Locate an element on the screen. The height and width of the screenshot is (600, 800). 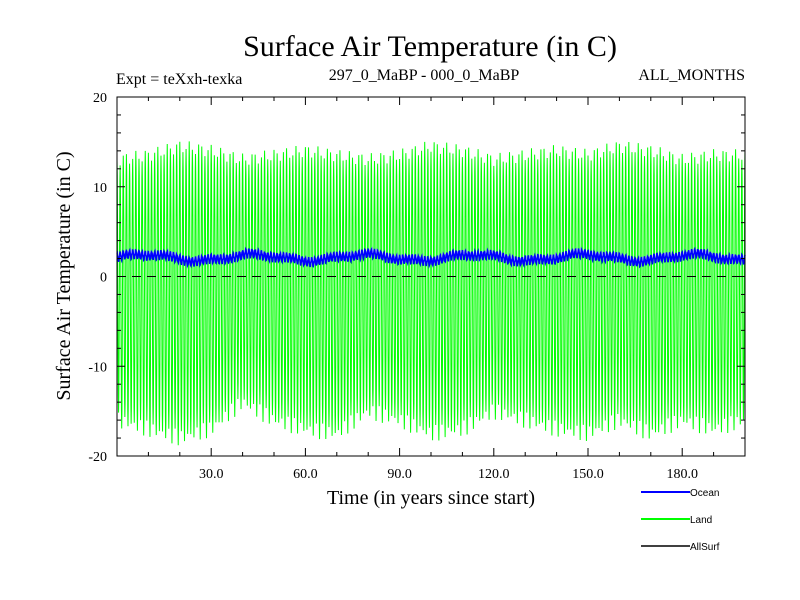
y-tick-label: -20 is located at coordinates (97, 457).